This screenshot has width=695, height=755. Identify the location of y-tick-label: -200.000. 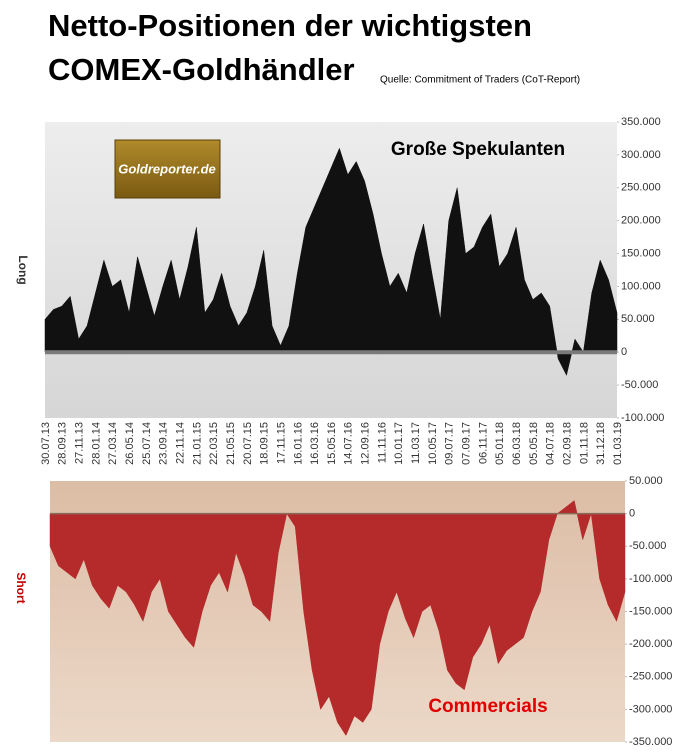
(650, 644).